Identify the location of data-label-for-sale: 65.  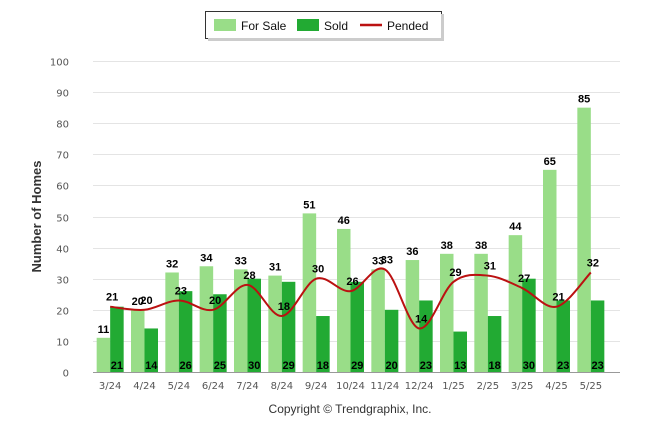
(550, 162).